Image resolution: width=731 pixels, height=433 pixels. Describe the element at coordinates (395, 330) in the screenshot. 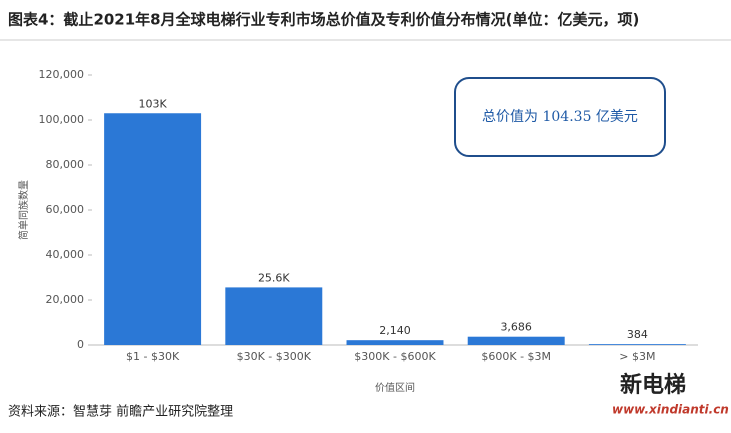

I see `value-label: 2,140` at that location.